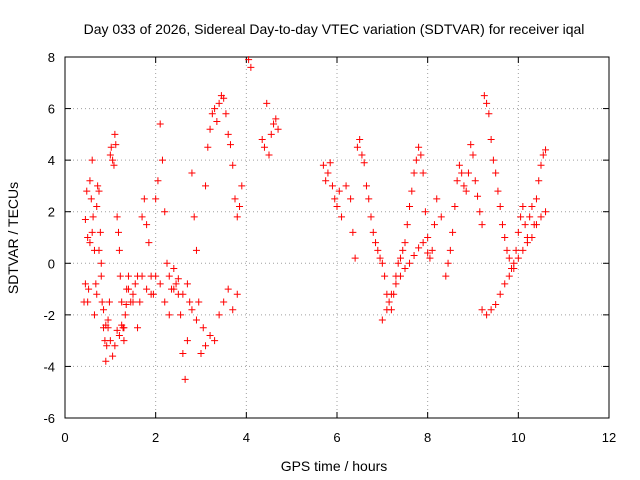 The image size is (640, 480). I want to click on x-tick-label: 8, so click(427, 437).